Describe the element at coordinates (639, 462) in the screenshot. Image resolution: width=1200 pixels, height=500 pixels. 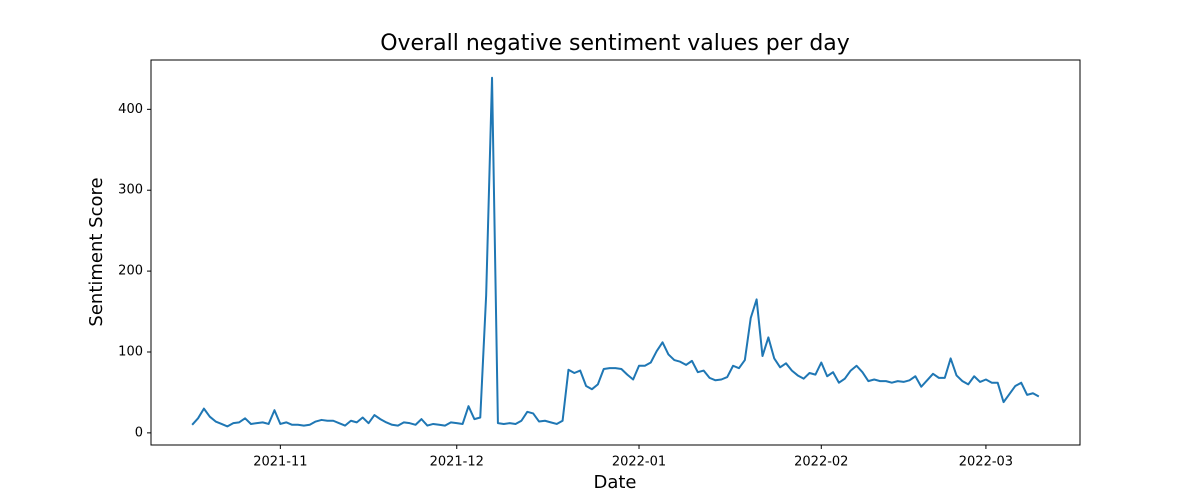
I see `x-tick-label: 2022-01` at that location.